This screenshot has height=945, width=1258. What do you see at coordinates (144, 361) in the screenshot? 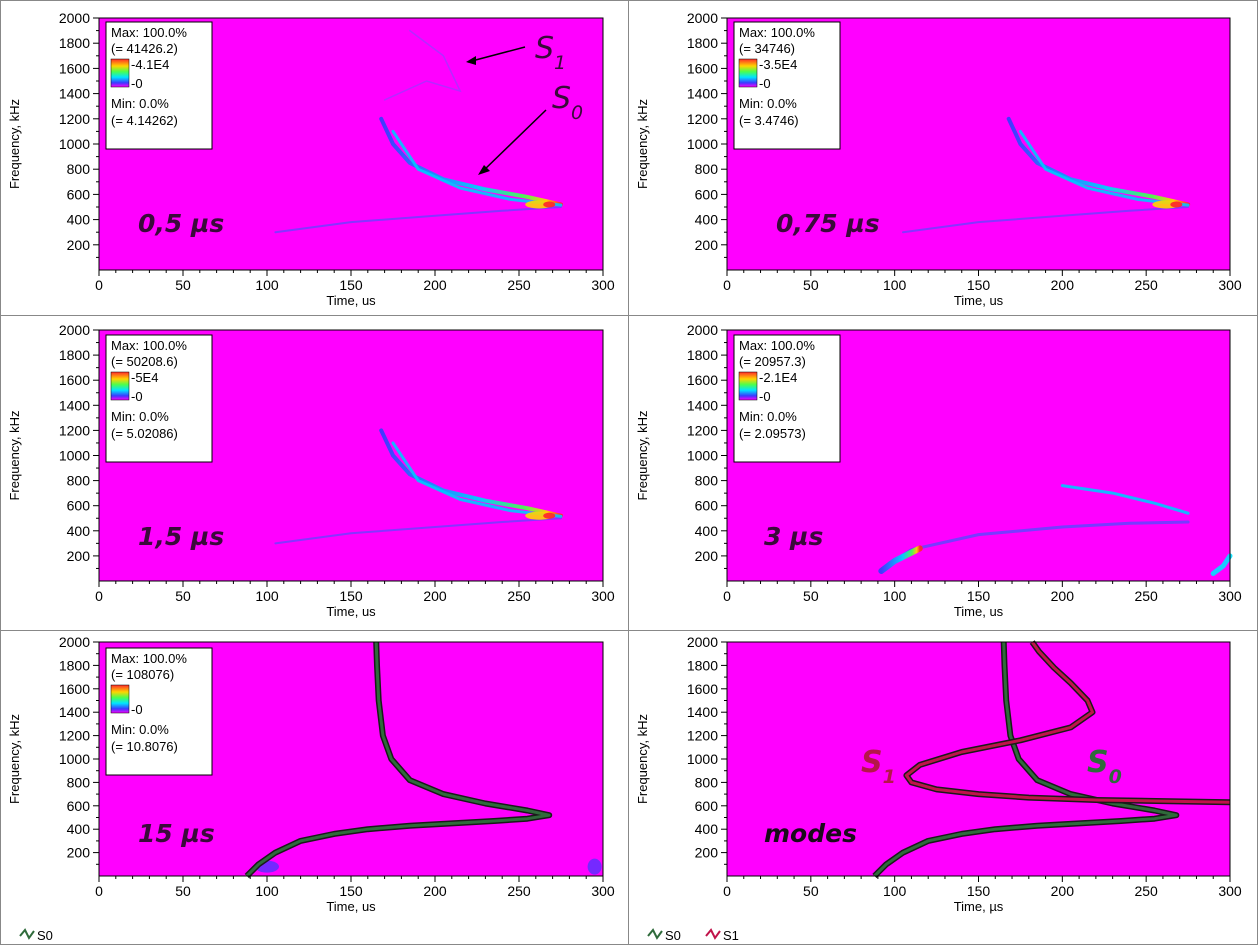
I see `scale-max-value: (= 50208.6)` at bounding box center [144, 361].